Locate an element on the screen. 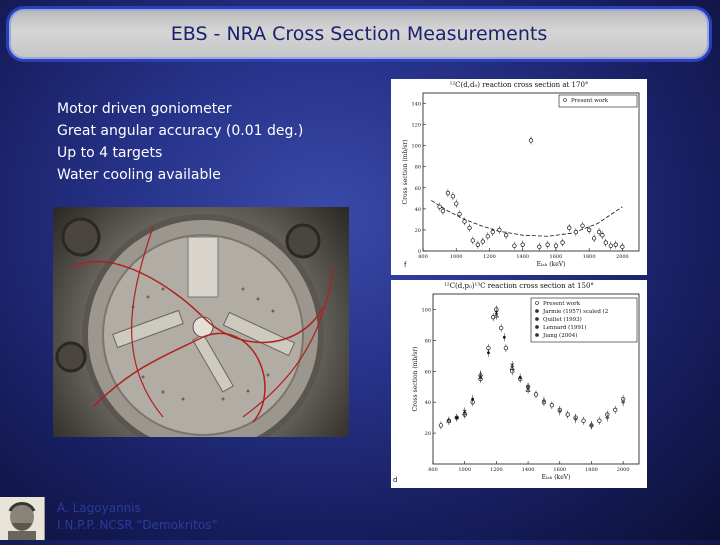  x-tick-label: 1000 is located at coordinates (456, 257).